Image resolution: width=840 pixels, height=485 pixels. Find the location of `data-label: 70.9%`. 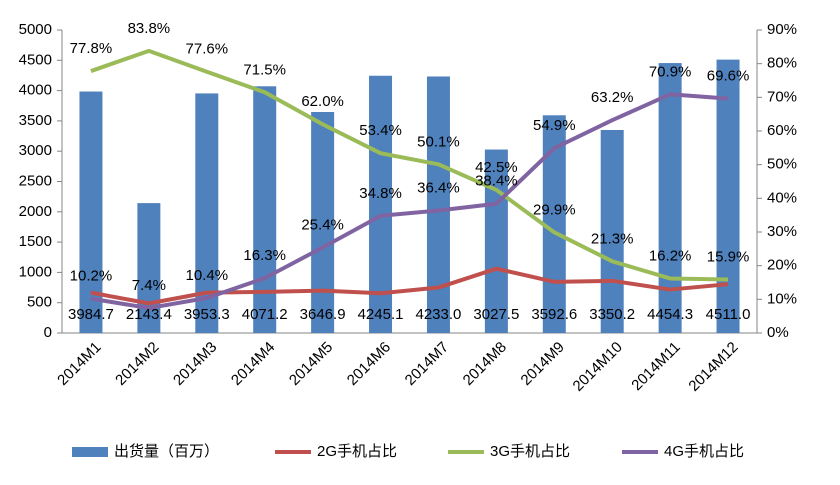

data-label: 70.9% is located at coordinates (670, 71).